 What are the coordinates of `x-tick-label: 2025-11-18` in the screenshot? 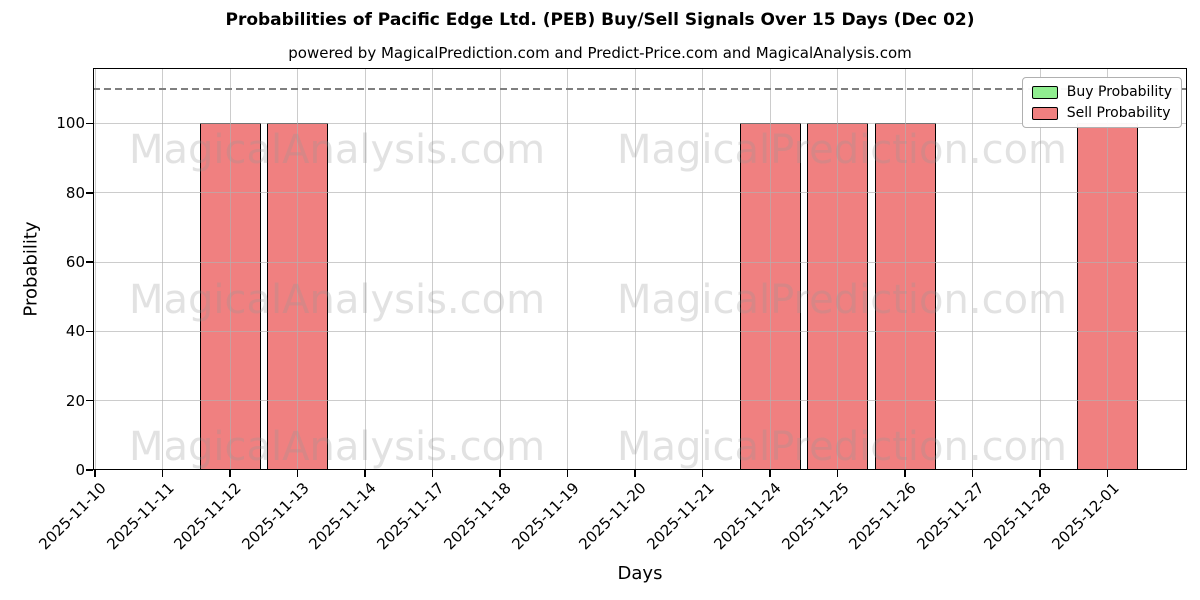 It's located at (477, 516).